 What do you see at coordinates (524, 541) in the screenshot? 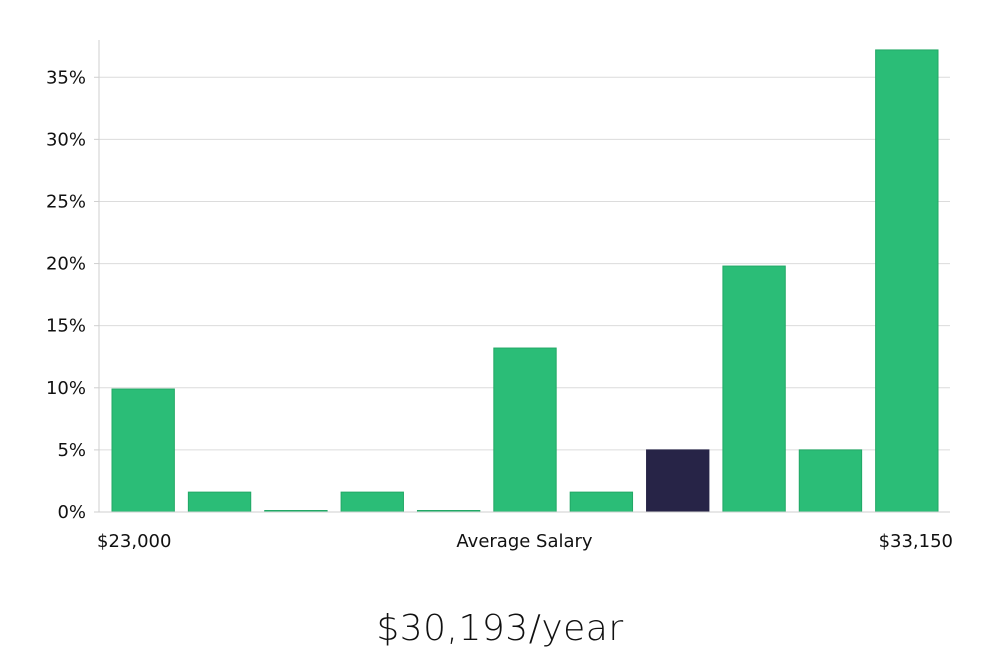
I see `x-axis-title: Average Salary` at bounding box center [524, 541].